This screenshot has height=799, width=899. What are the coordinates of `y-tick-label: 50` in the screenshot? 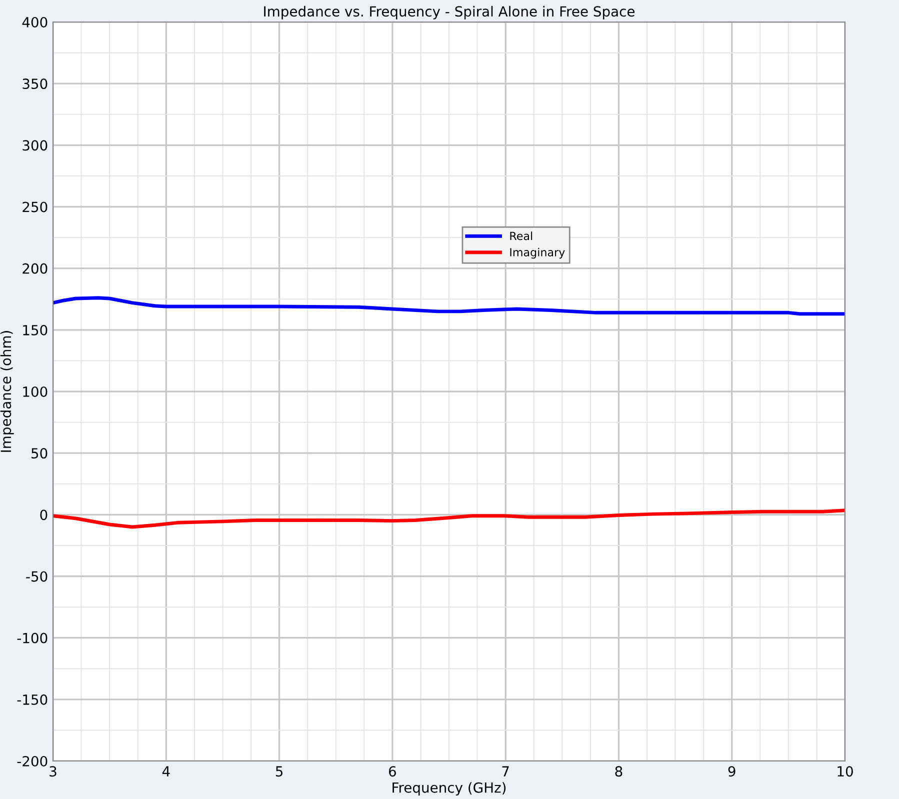 It's located at (40, 453).